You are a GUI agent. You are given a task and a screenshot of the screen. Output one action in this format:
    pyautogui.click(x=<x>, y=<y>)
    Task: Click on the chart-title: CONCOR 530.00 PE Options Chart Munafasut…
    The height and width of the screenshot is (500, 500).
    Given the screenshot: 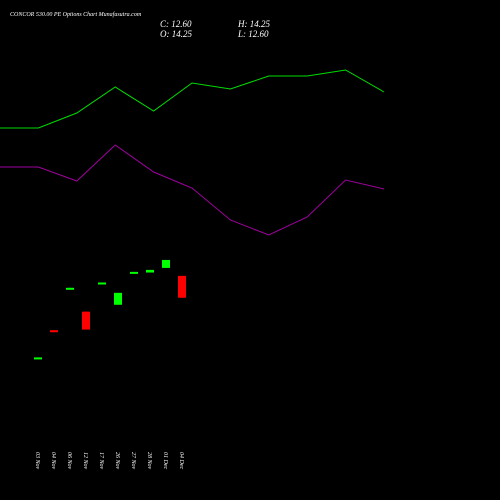 What is the action you would take?
    pyautogui.click(x=76, y=14)
    